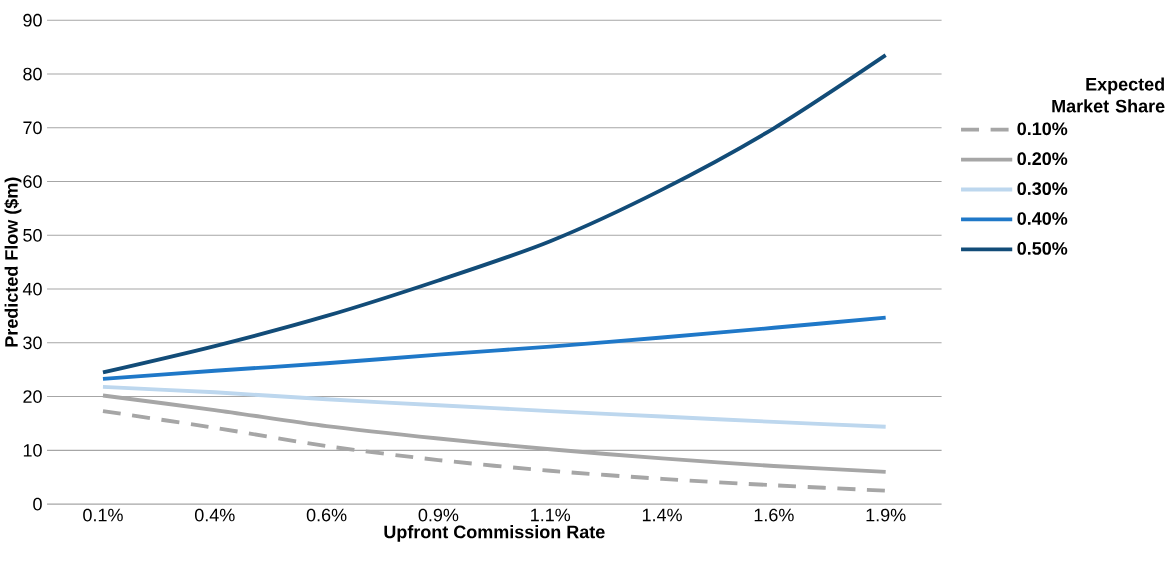 This screenshot has width=1171, height=577. I want to click on x-tick-label: 0.1%, so click(103, 515).